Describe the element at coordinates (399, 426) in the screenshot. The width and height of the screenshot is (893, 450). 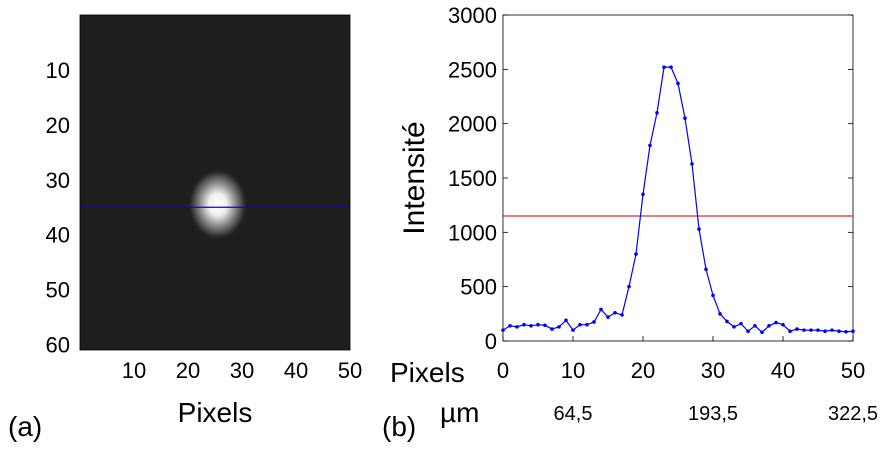
I see `panel-b-label: (b)` at that location.